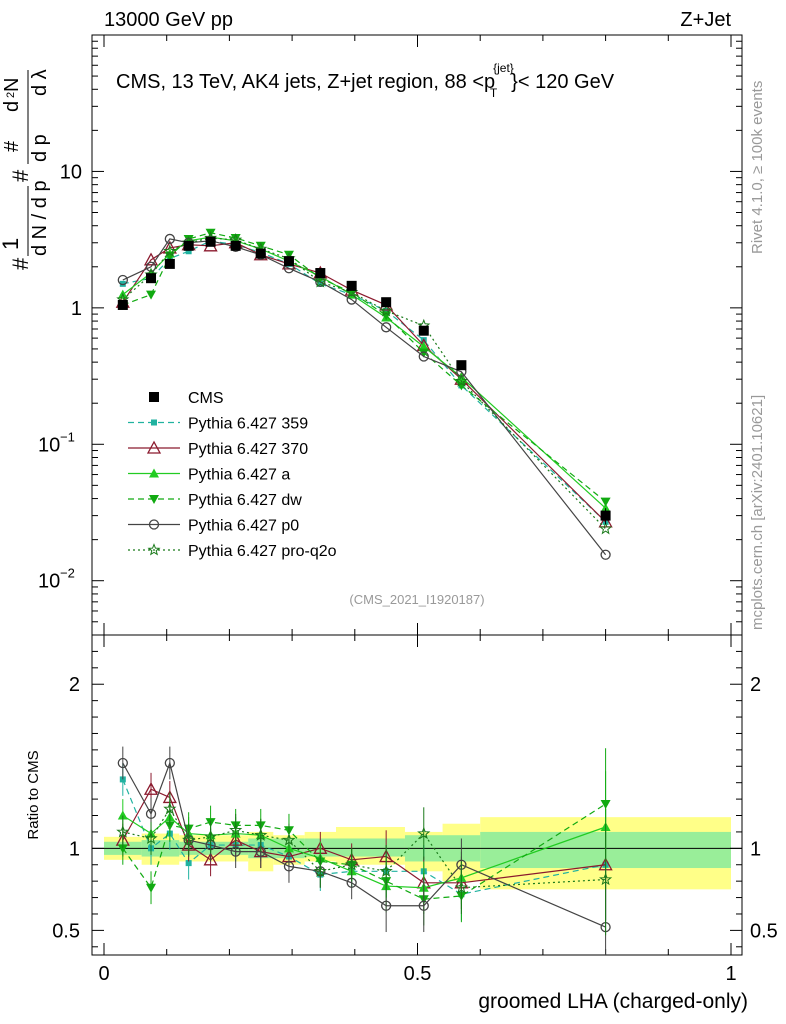  I want to click on y-tick-label-ratio: 0.5, so click(66, 931).